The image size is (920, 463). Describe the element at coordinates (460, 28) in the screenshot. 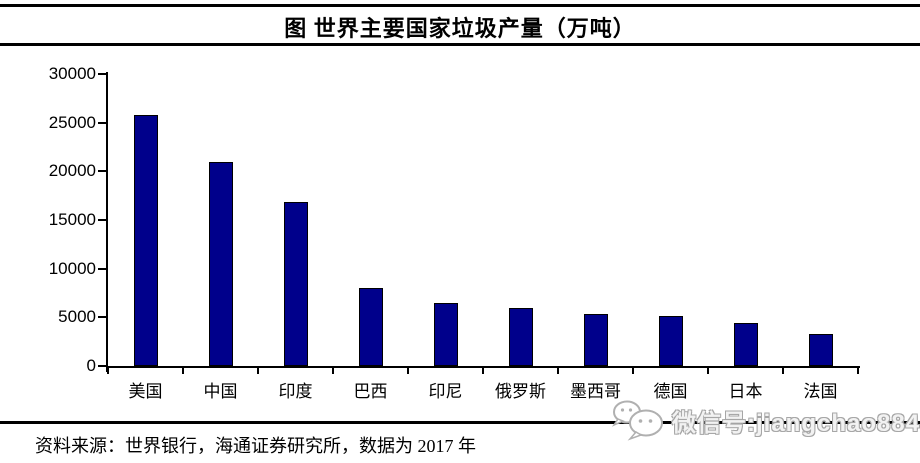

I see `chart-title: 图 世界主要国家垃圾产量（万吨）` at that location.